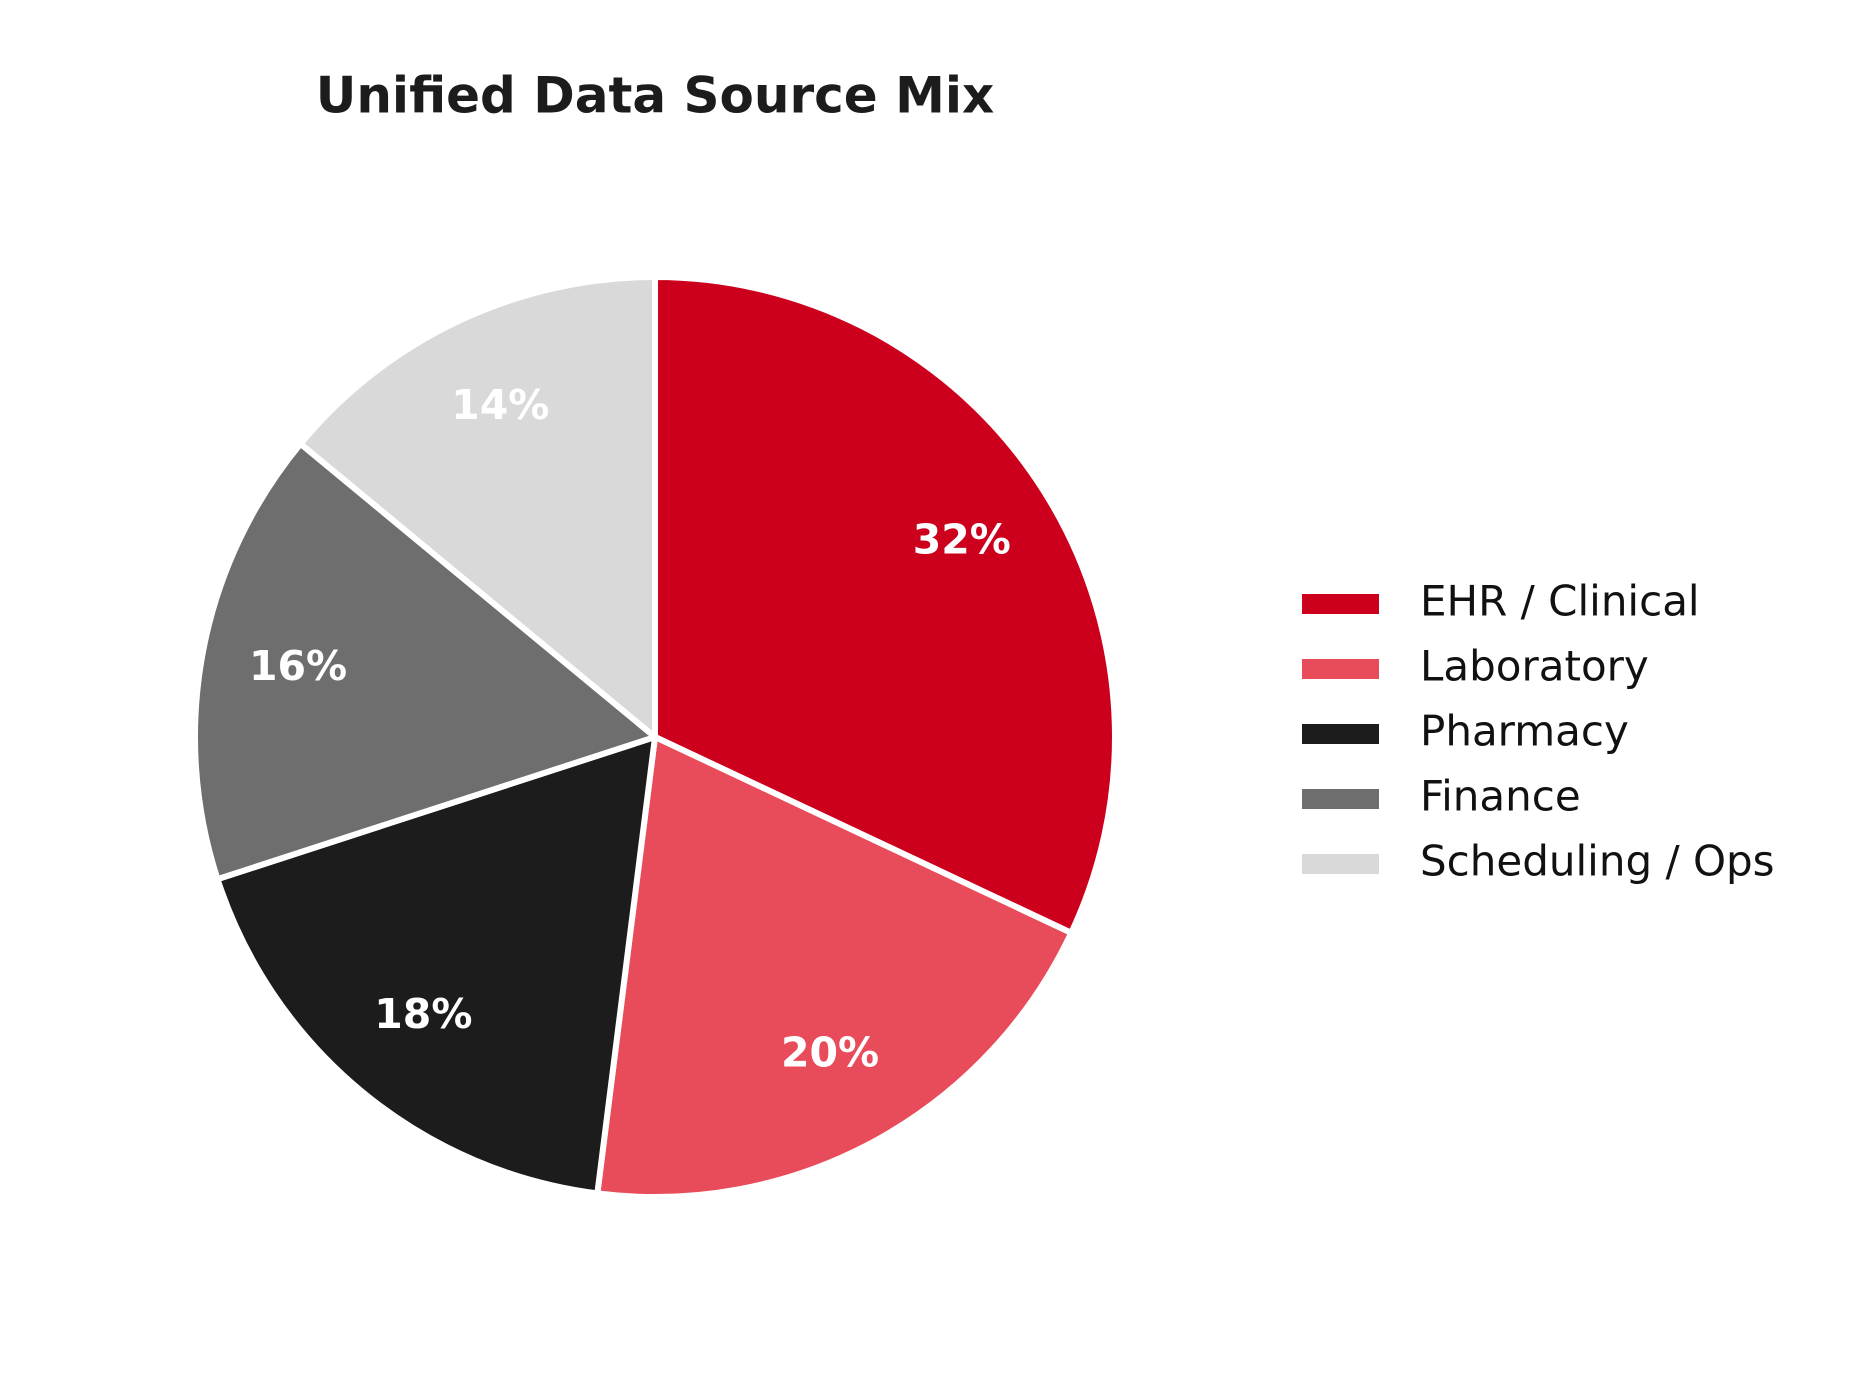 Image resolution: width=1876 pixels, height=1387 pixels. I want to click on legend-label: Finance, so click(1500, 796).